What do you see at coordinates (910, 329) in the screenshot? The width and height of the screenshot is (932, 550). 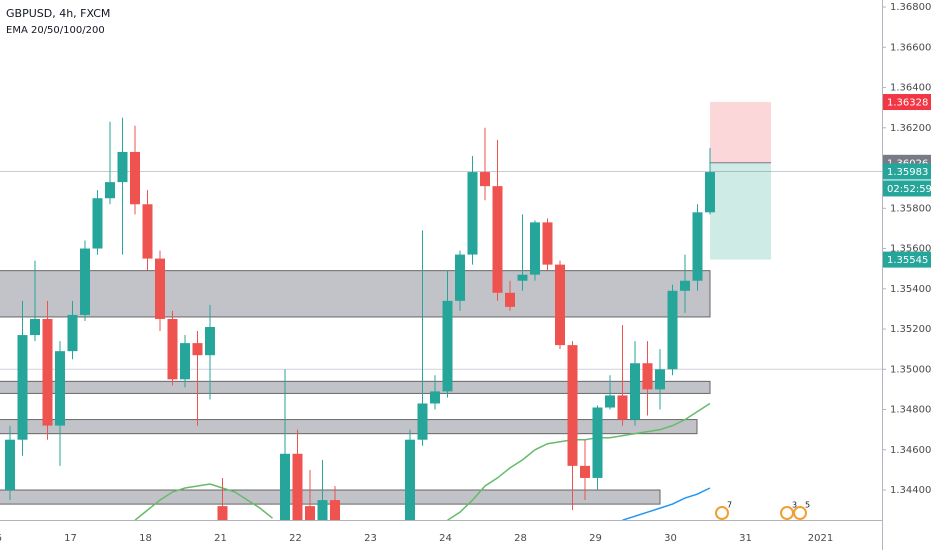 I see `y-tick-label: 1.35200` at bounding box center [910, 329].